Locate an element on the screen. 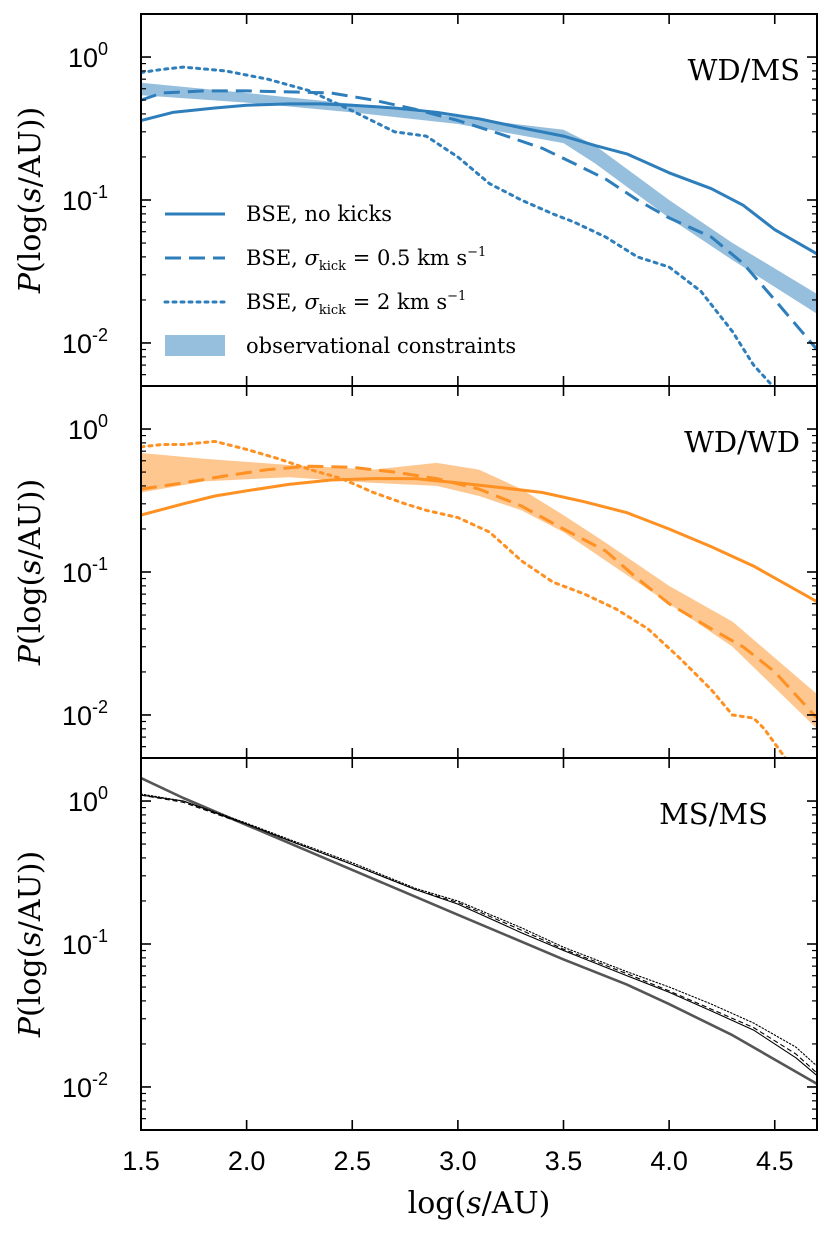 The image size is (831, 1240). y-axis-labels: P(log(s/AU)) P(log(s/AU)) P(log(s/AU)) is located at coordinates (30, 572).